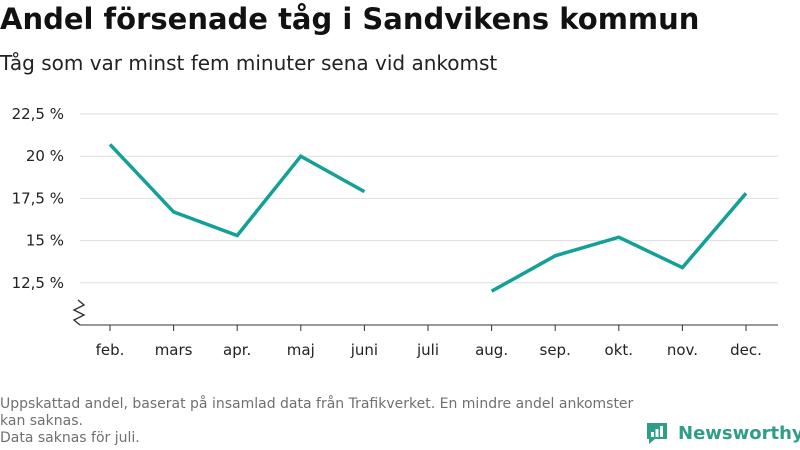  What do you see at coordinates (746, 350) in the screenshot?
I see `x-tick-label: dec.` at bounding box center [746, 350].